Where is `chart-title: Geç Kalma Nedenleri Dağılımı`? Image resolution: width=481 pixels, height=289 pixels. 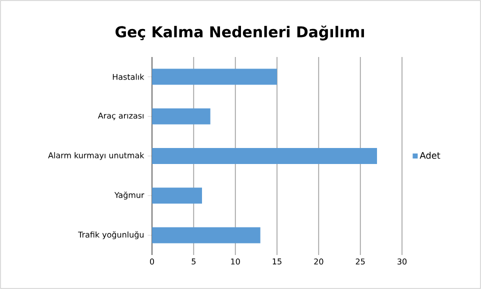
chart-title: Geç Kalma Nedenleri Dağılımı is located at coordinates (240, 33).